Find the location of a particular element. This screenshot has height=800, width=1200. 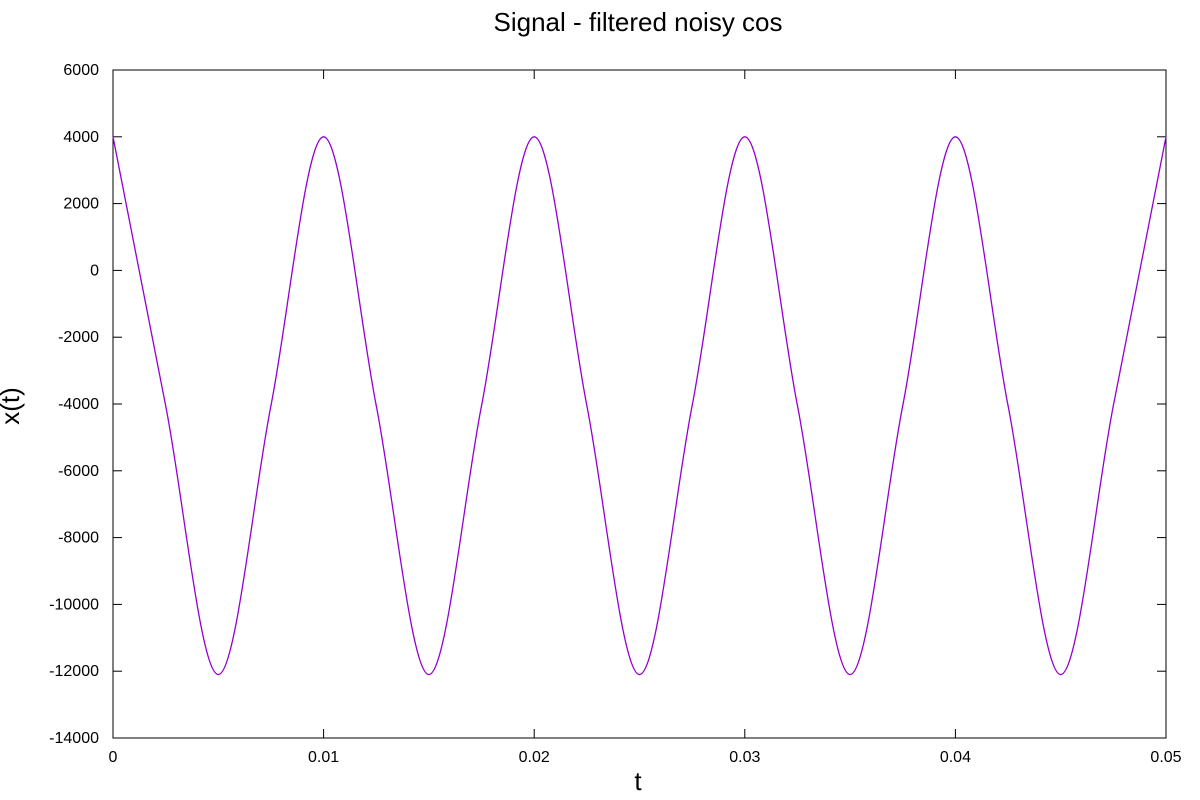

y-tick-label: 4000 is located at coordinates (81, 137).